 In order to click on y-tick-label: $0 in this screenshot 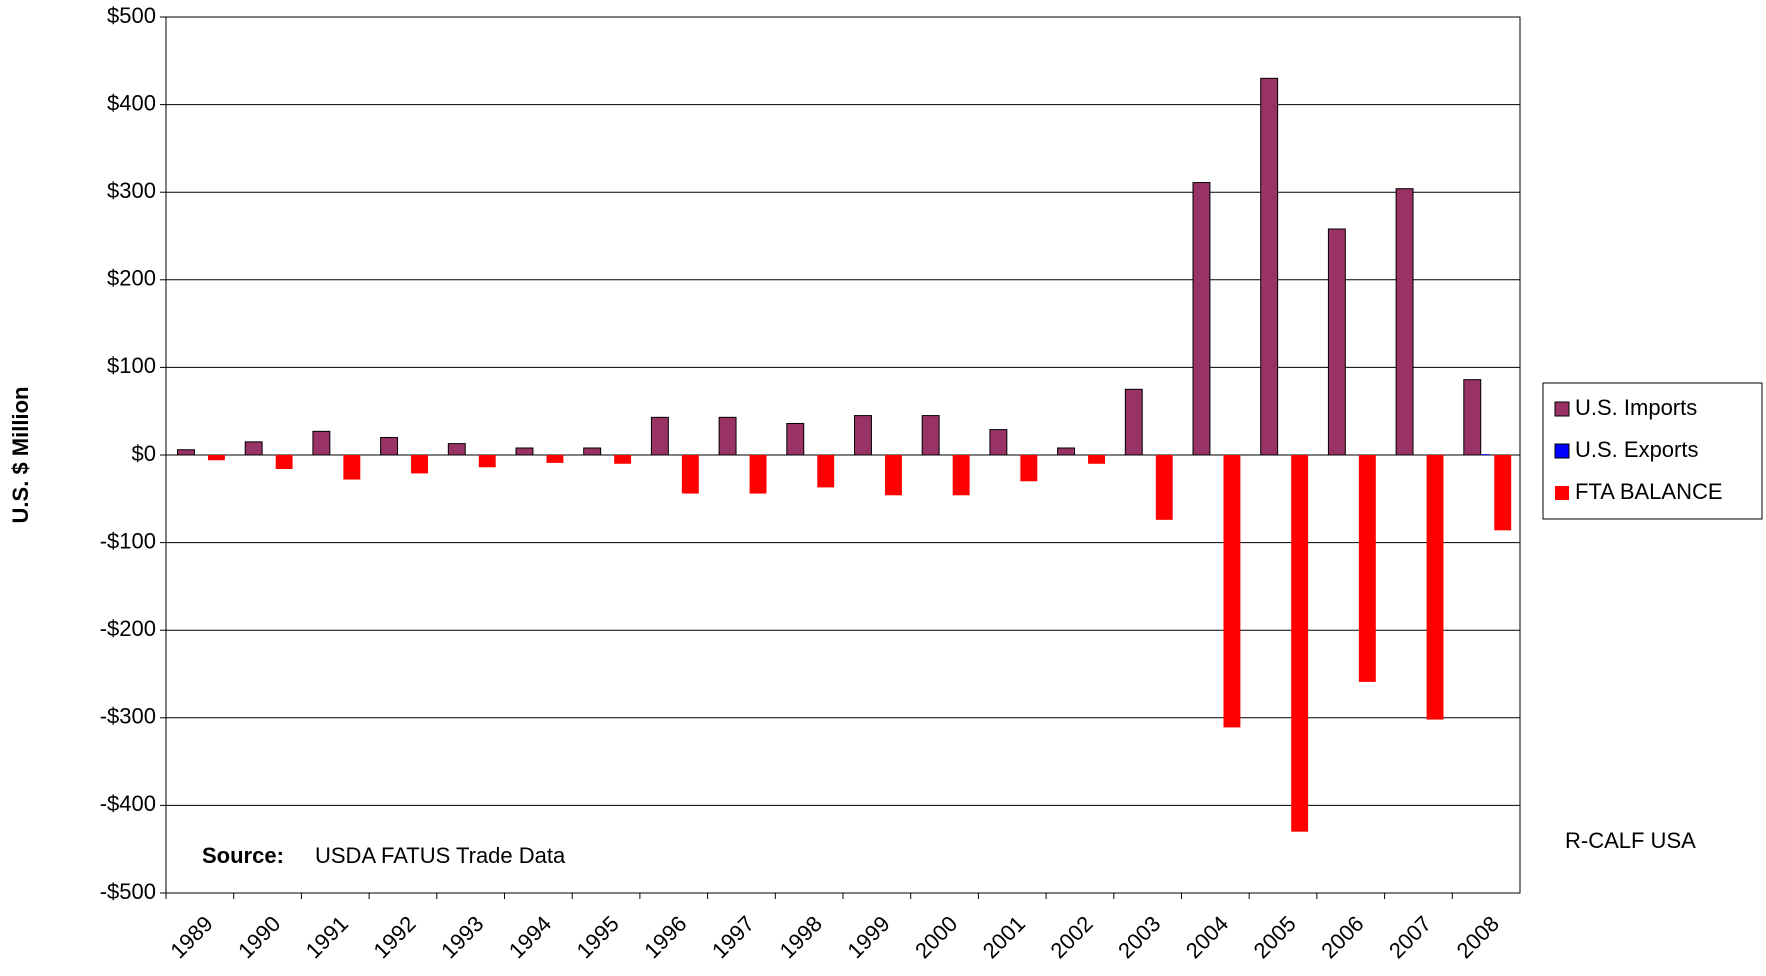, I will do `click(144, 453)`.